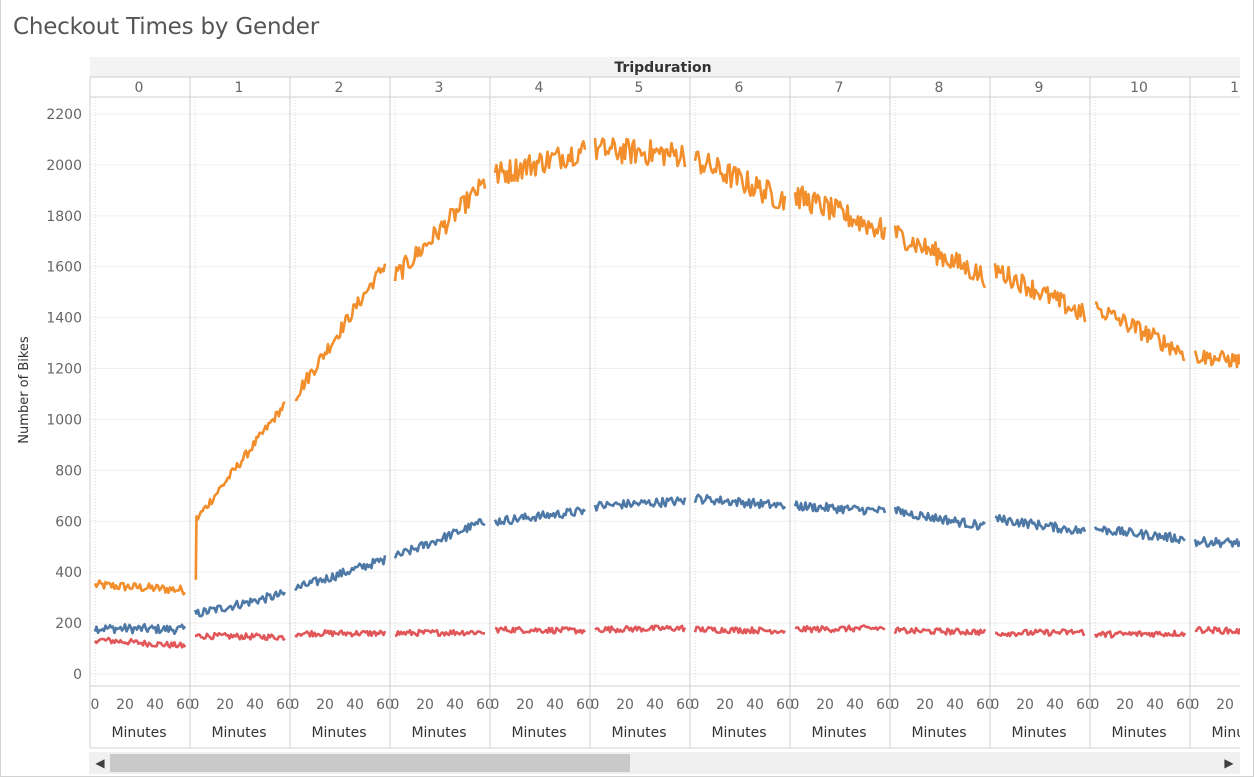  I want to click on panel-header-7: 7, so click(839, 88).